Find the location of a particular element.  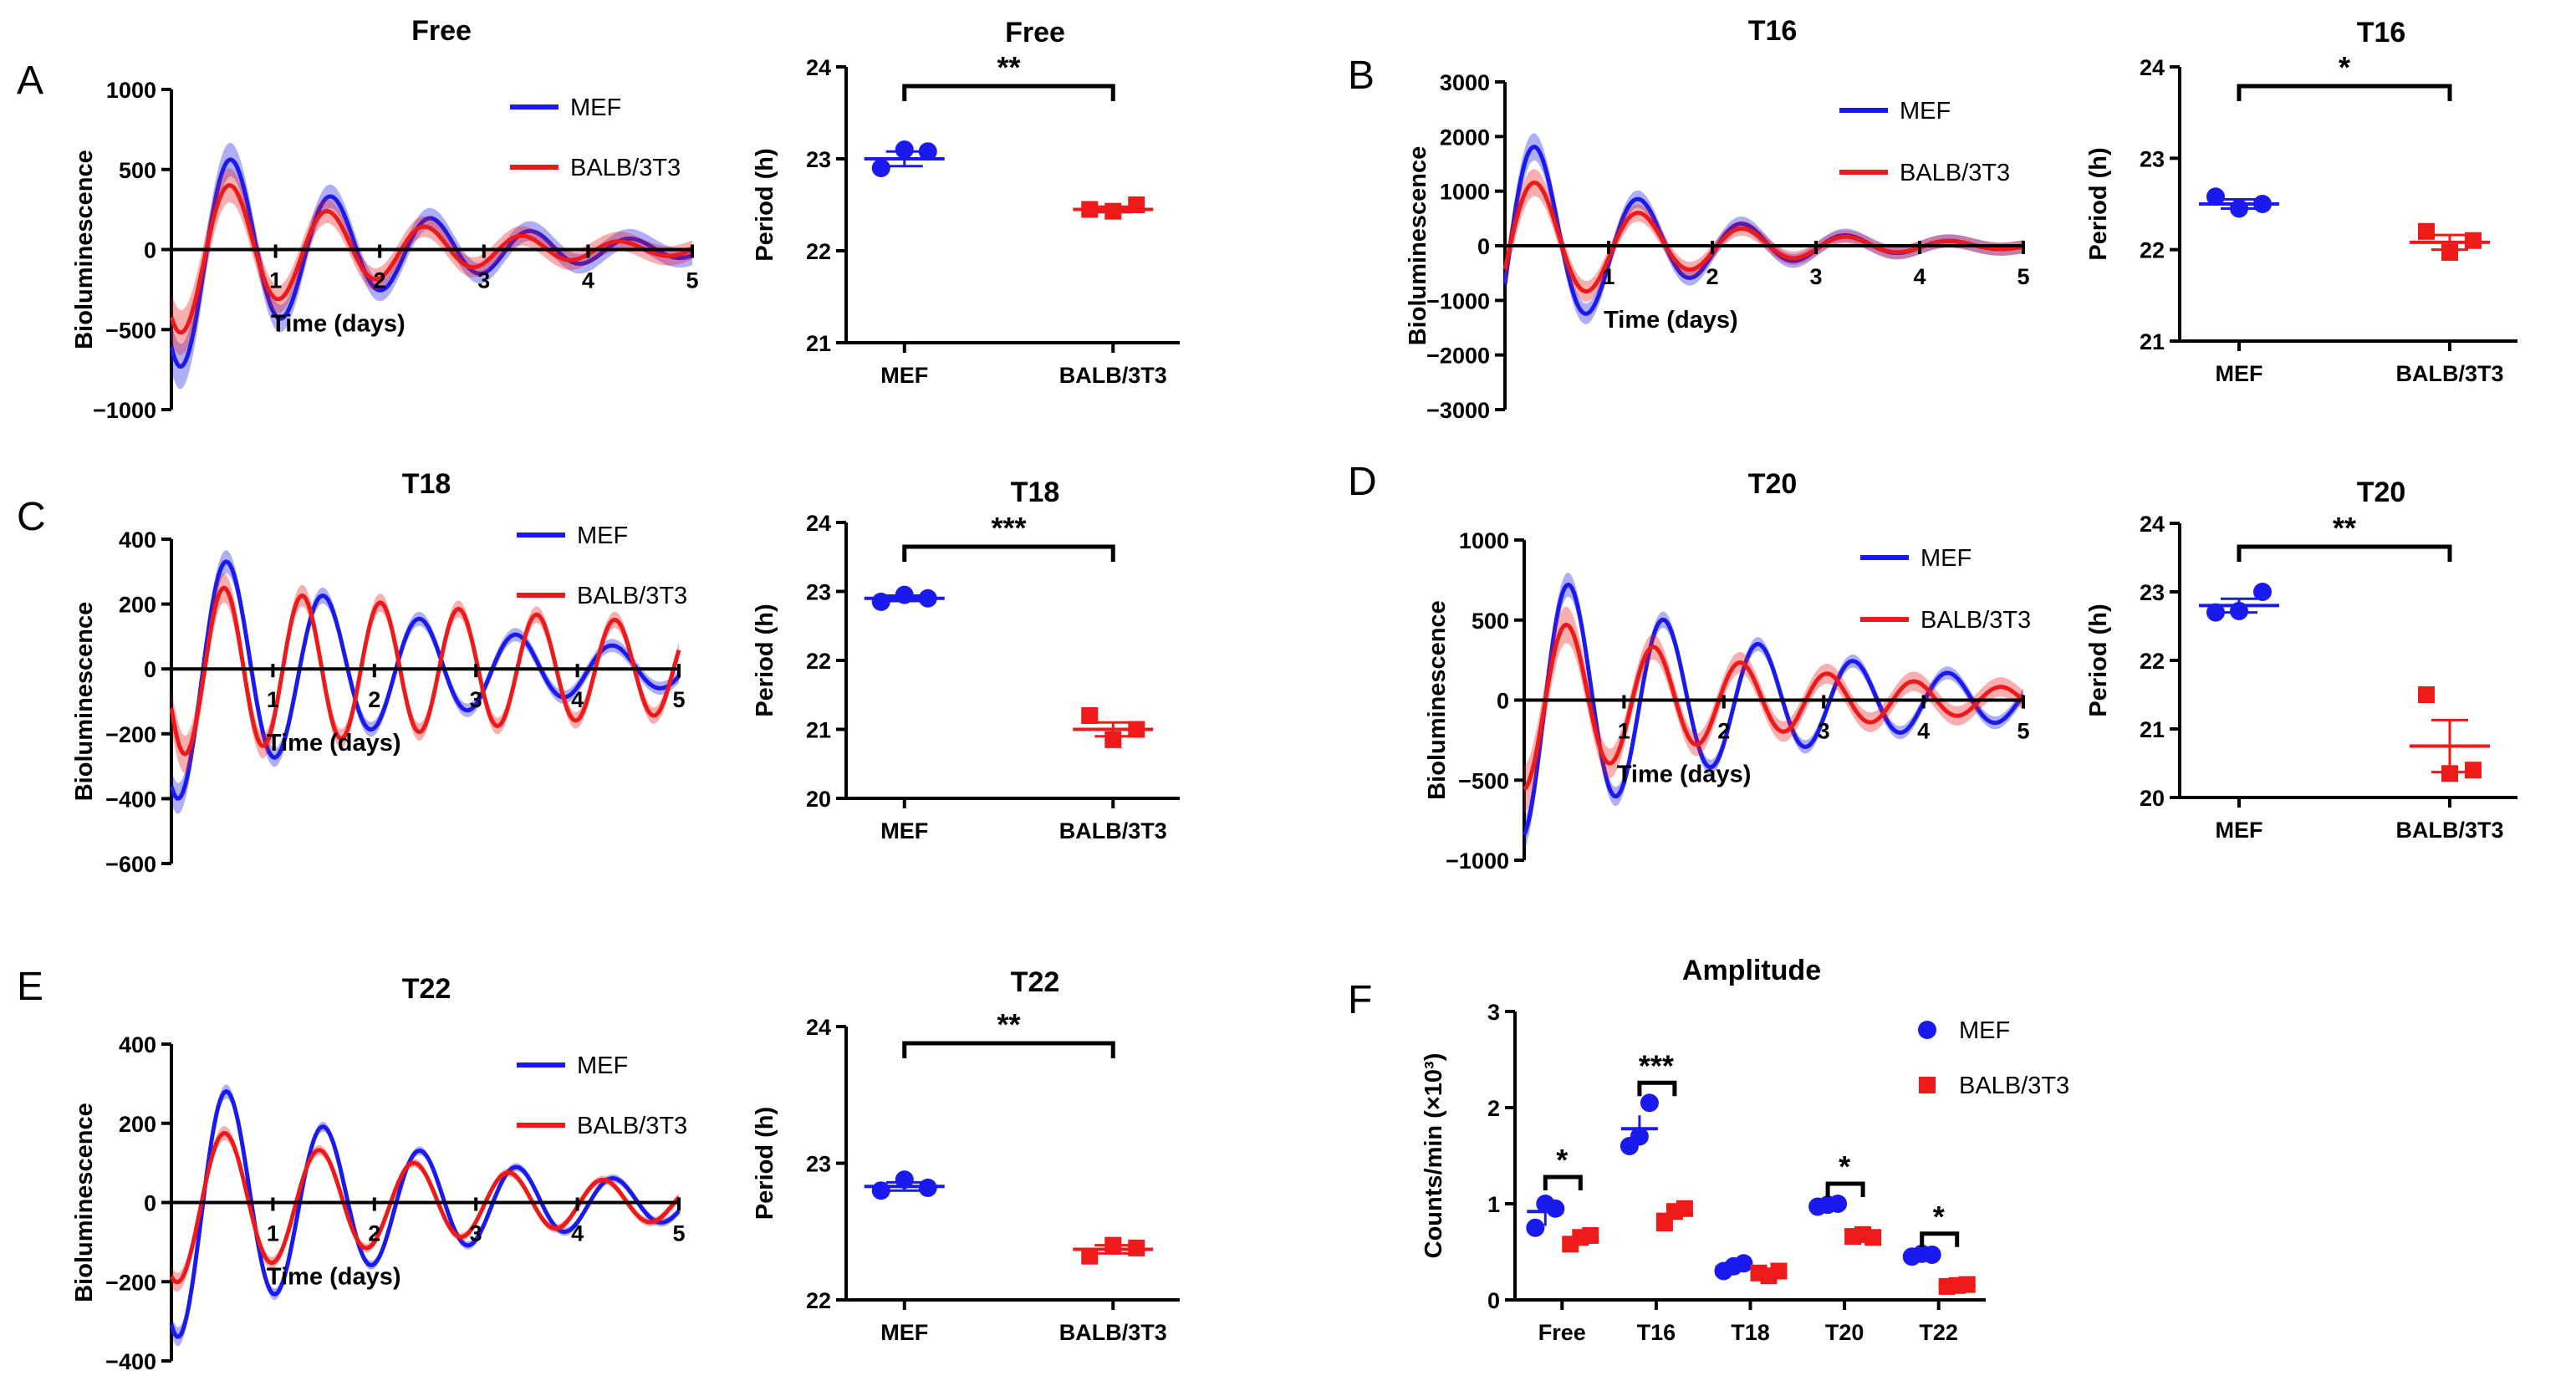

panel-label: E is located at coordinates (30, 987).